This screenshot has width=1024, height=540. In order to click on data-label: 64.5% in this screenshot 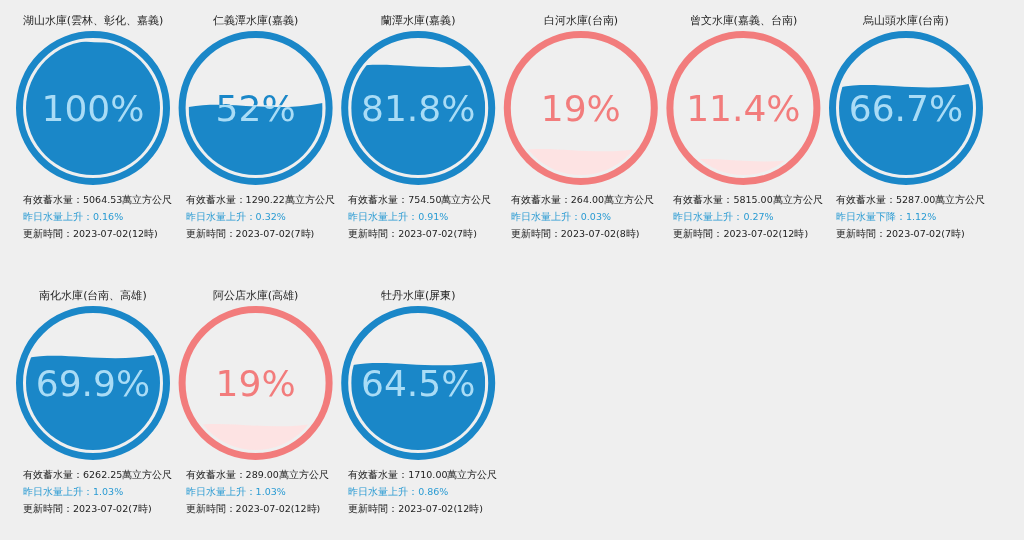, I will do `click(418, 383)`.